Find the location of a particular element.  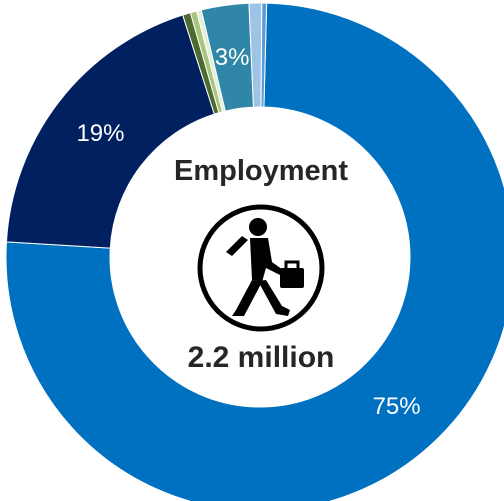

slice-label-5: 3% is located at coordinates (232, 57).